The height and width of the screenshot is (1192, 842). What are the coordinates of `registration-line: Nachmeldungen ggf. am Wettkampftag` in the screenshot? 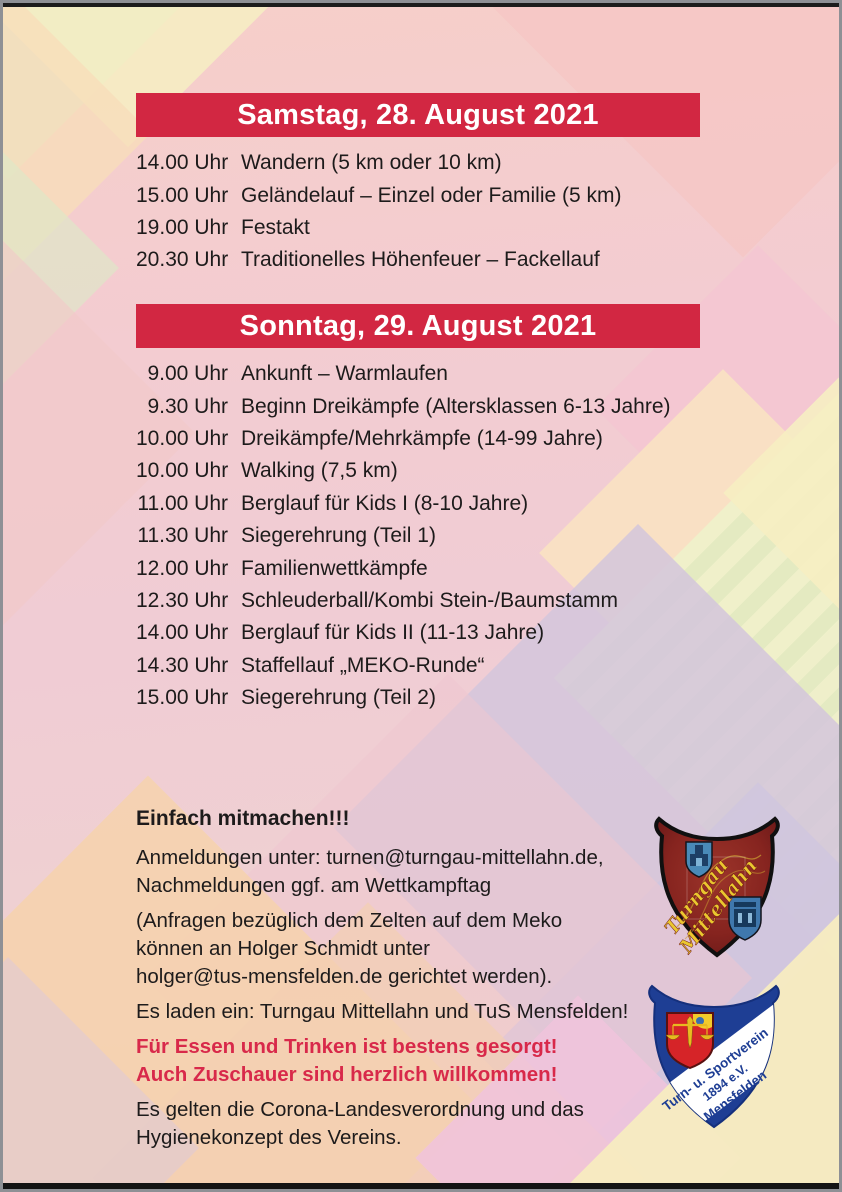 It's located at (314, 885).